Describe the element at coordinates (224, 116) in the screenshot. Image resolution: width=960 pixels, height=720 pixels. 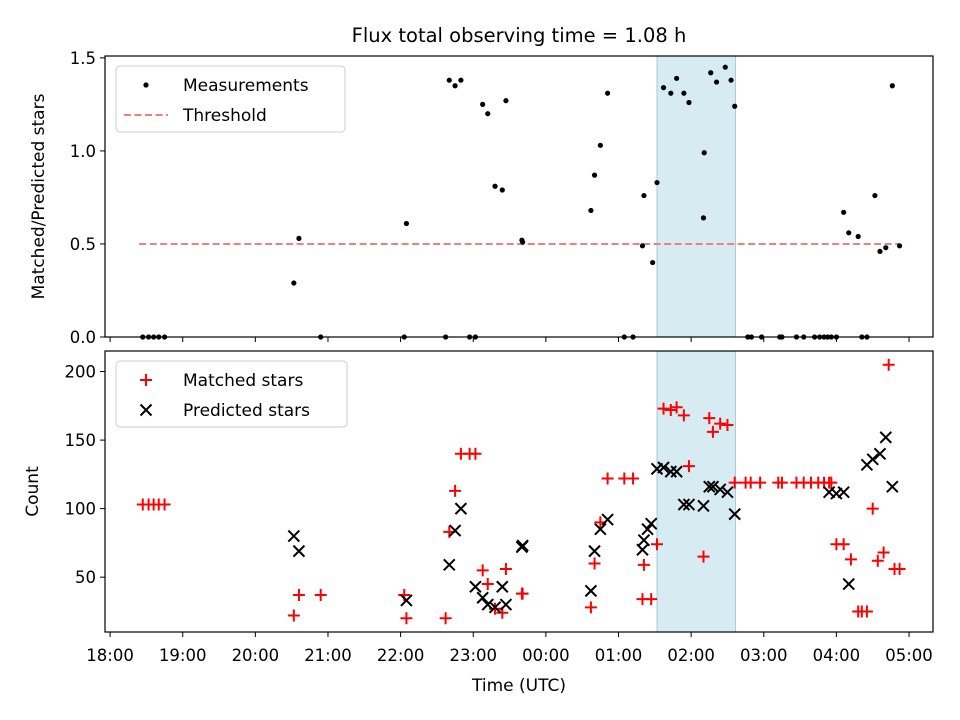
I see `legend-label: Threshold` at that location.